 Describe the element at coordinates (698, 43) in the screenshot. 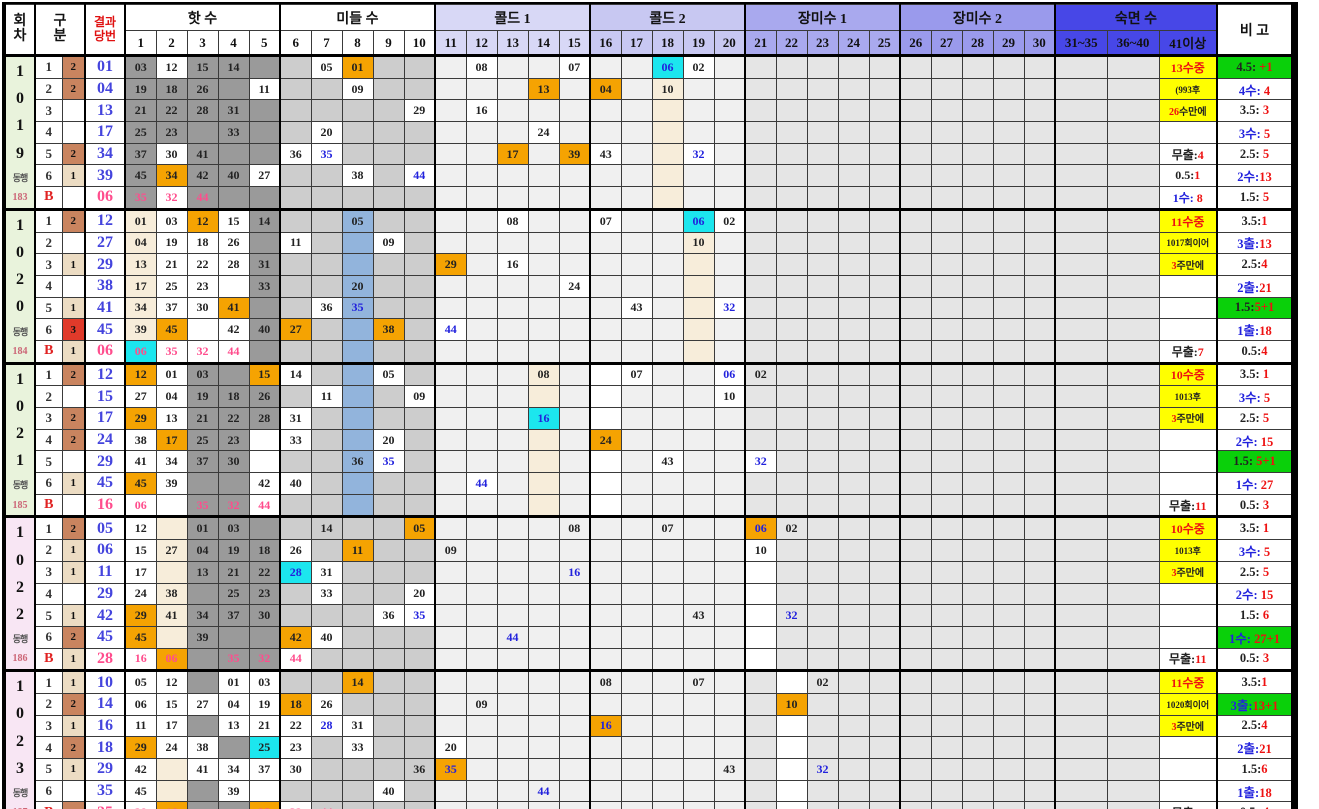

I see `column-header-19: 19` at that location.